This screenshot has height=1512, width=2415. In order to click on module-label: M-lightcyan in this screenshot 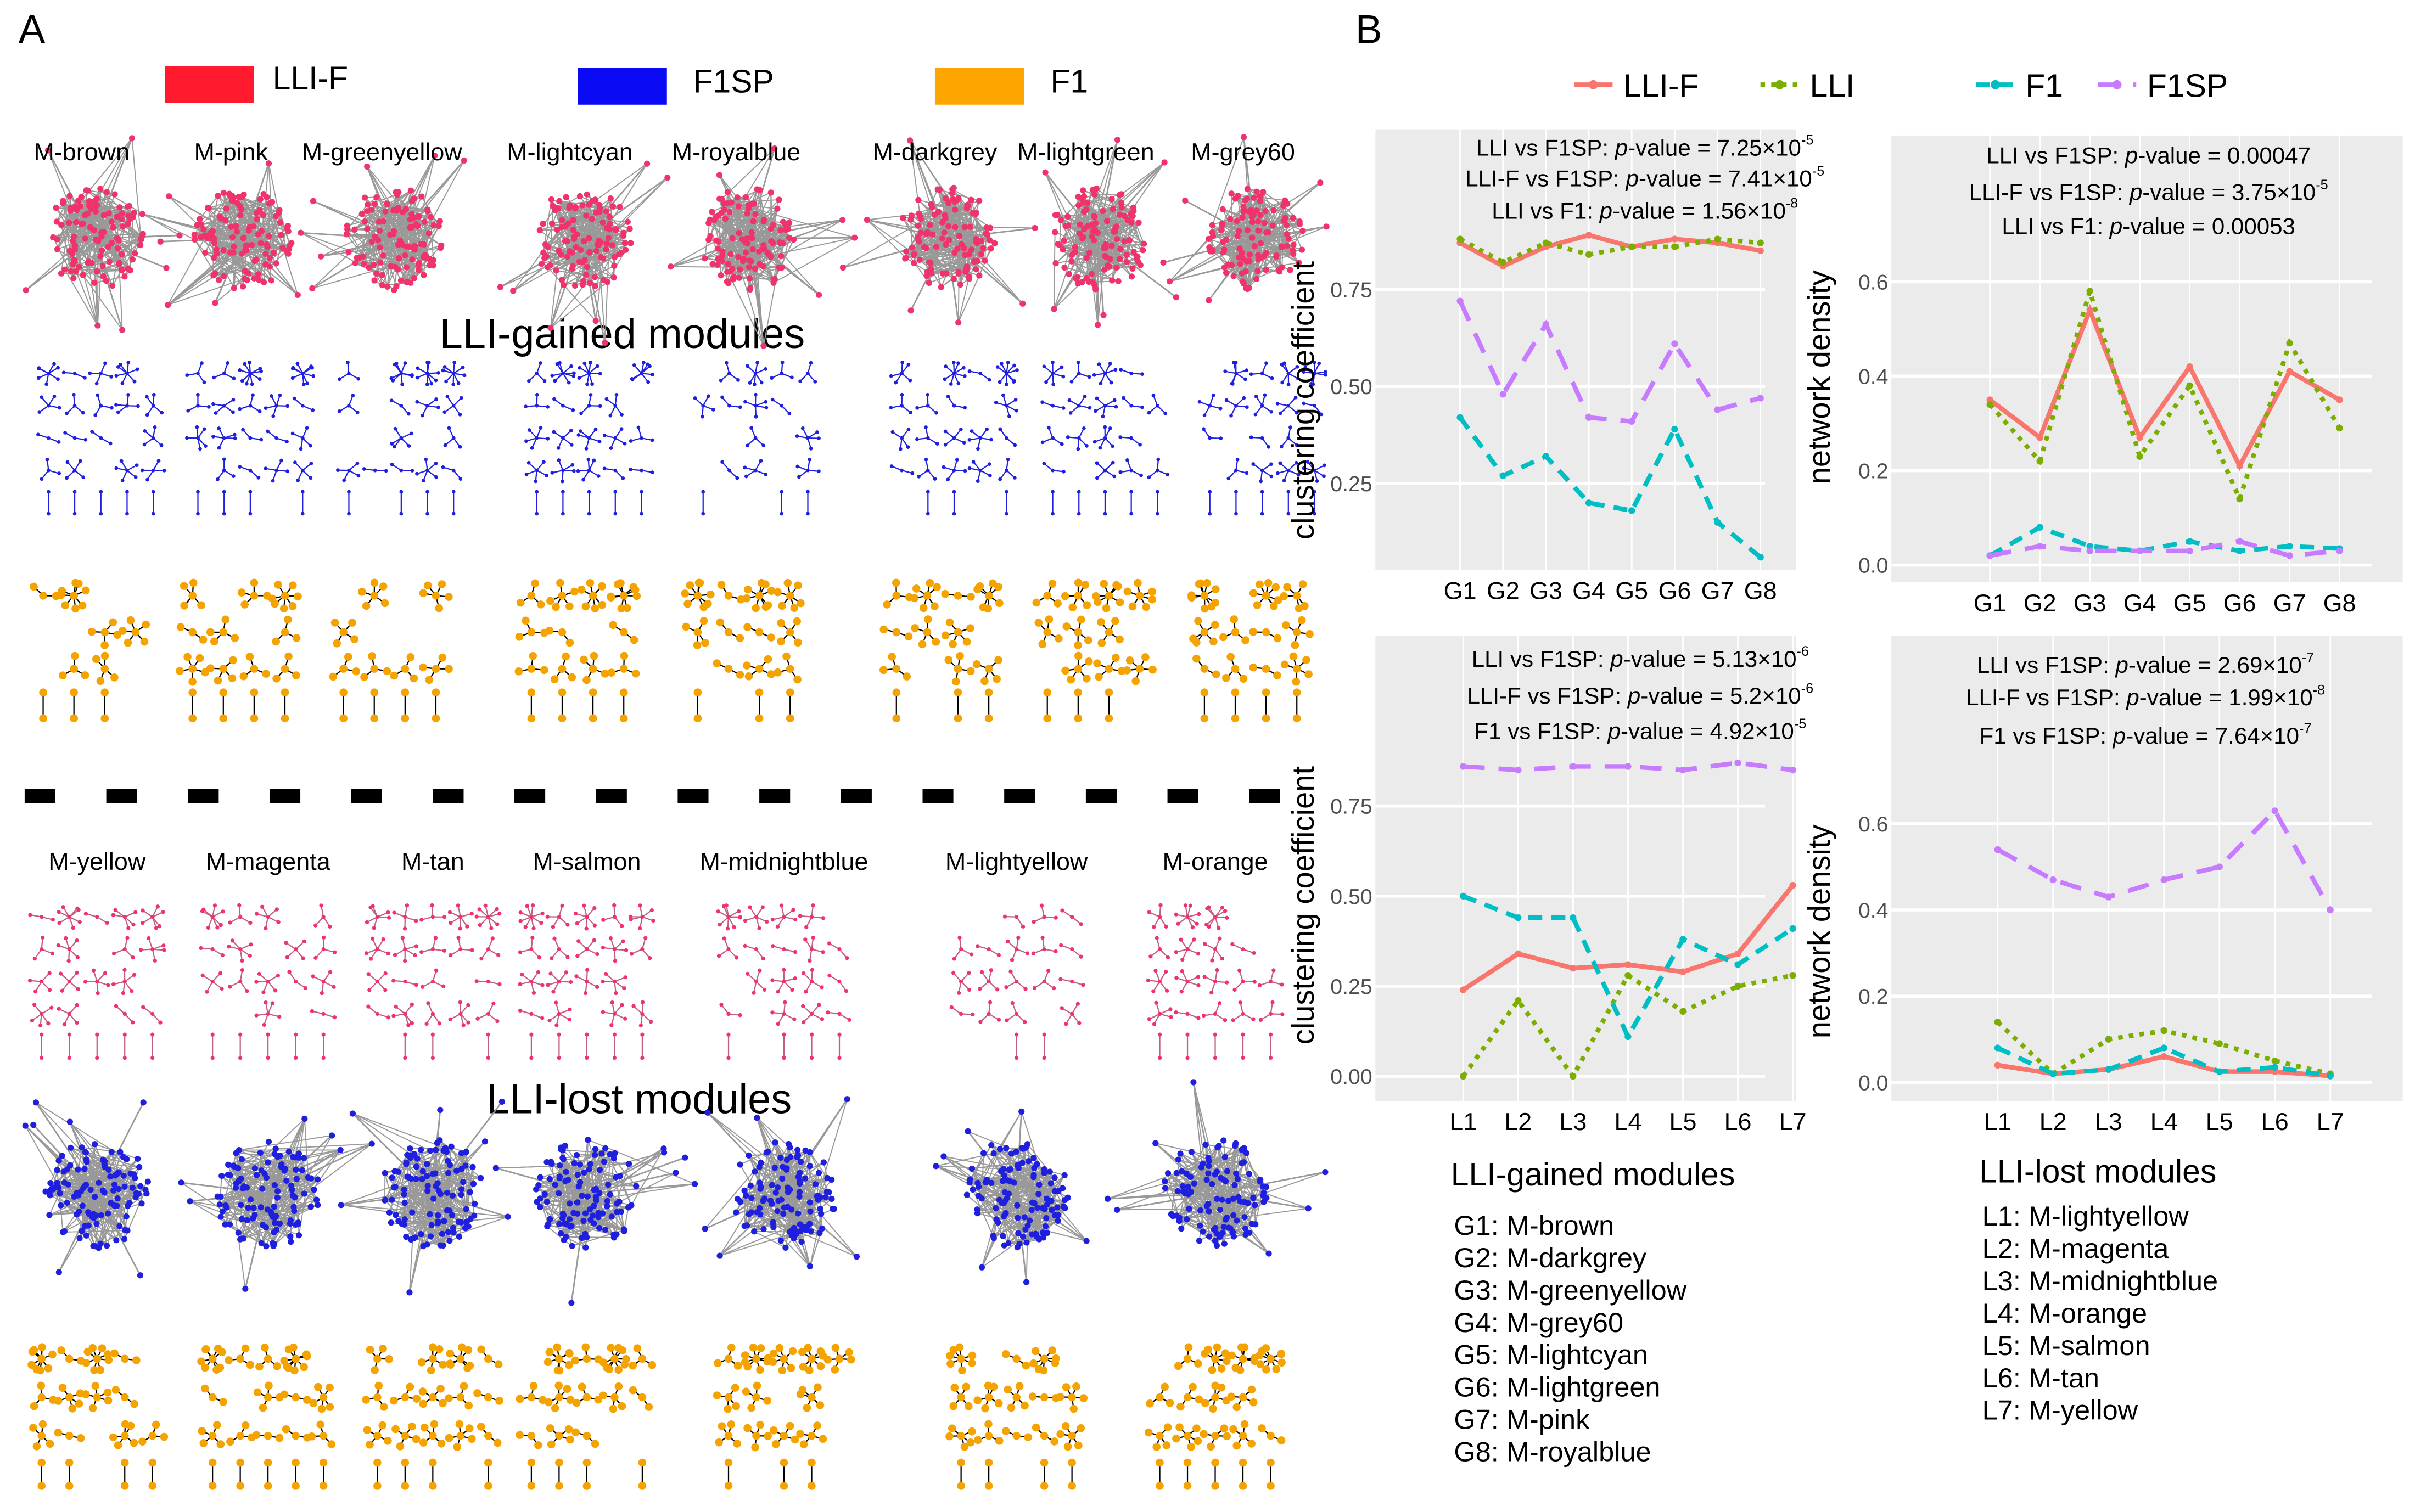, I will do `click(570, 153)`.